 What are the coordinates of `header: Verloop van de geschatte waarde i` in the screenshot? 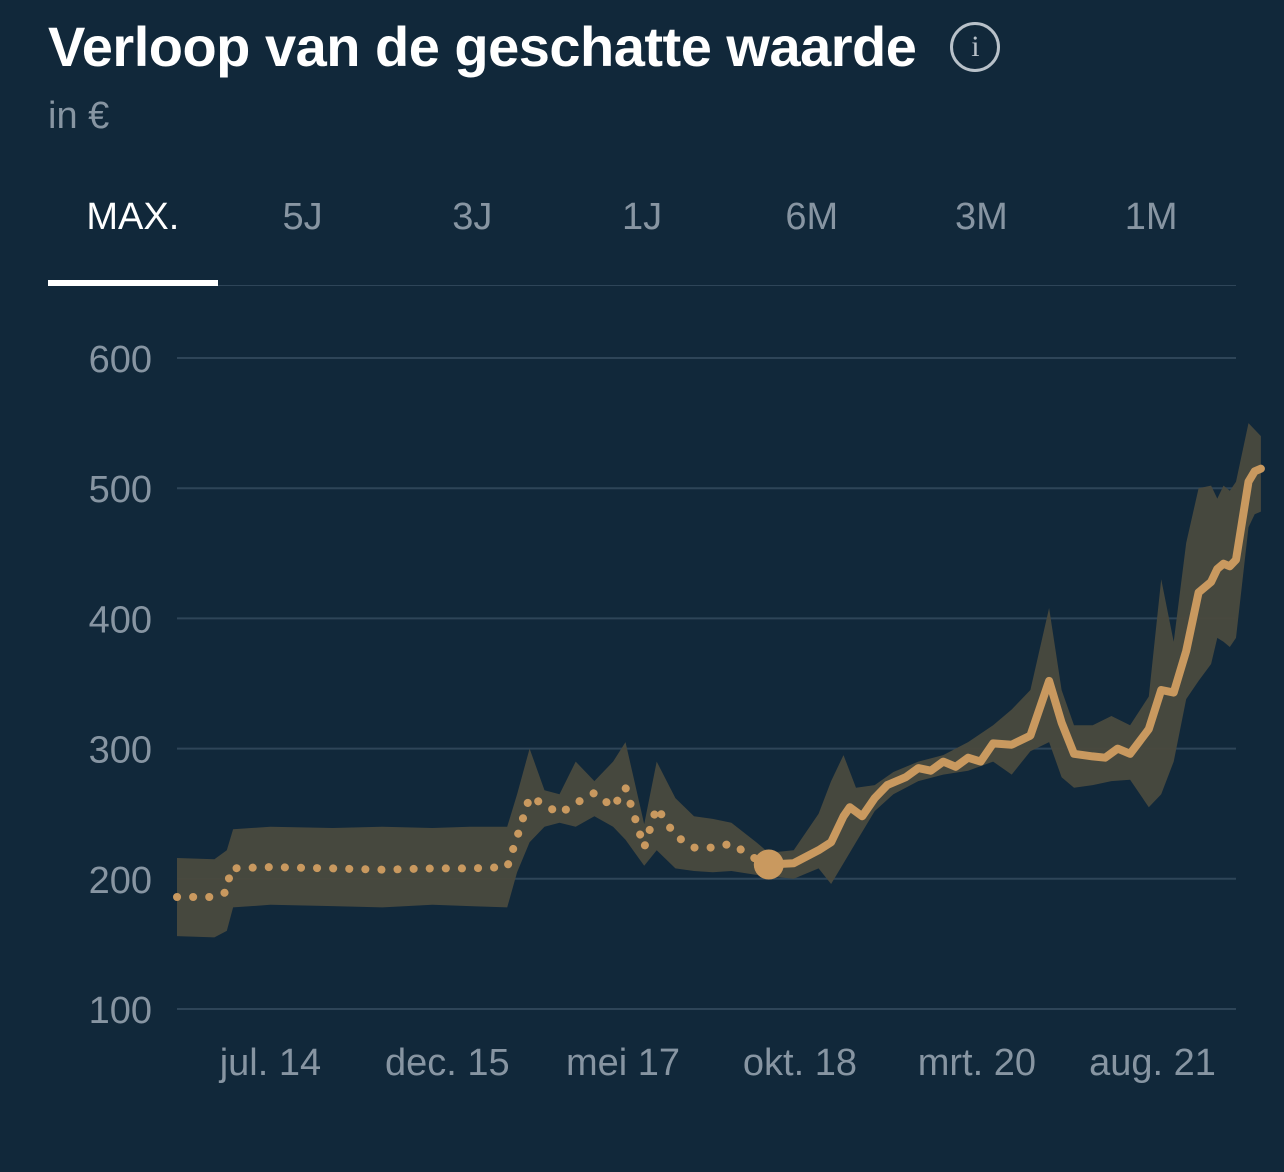 It's located at (524, 47).